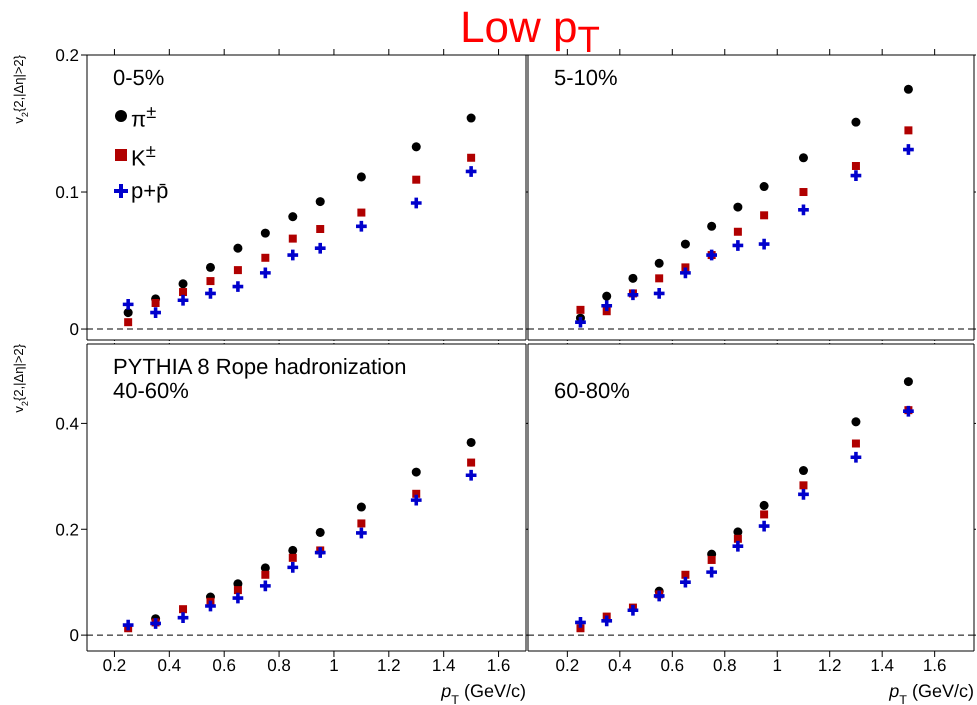  I want to click on annotation: 0-5%, so click(138, 77).